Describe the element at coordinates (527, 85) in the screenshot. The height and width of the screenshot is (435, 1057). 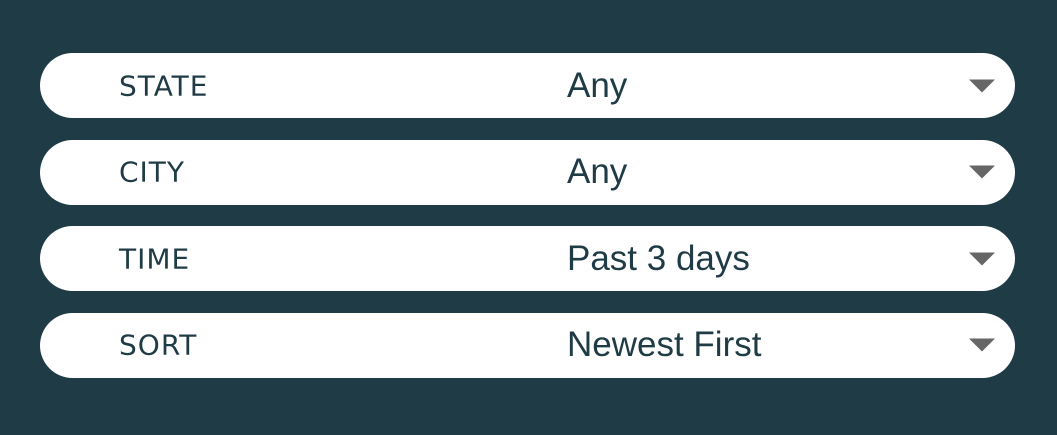
I see `state-select: STATE Any` at that location.